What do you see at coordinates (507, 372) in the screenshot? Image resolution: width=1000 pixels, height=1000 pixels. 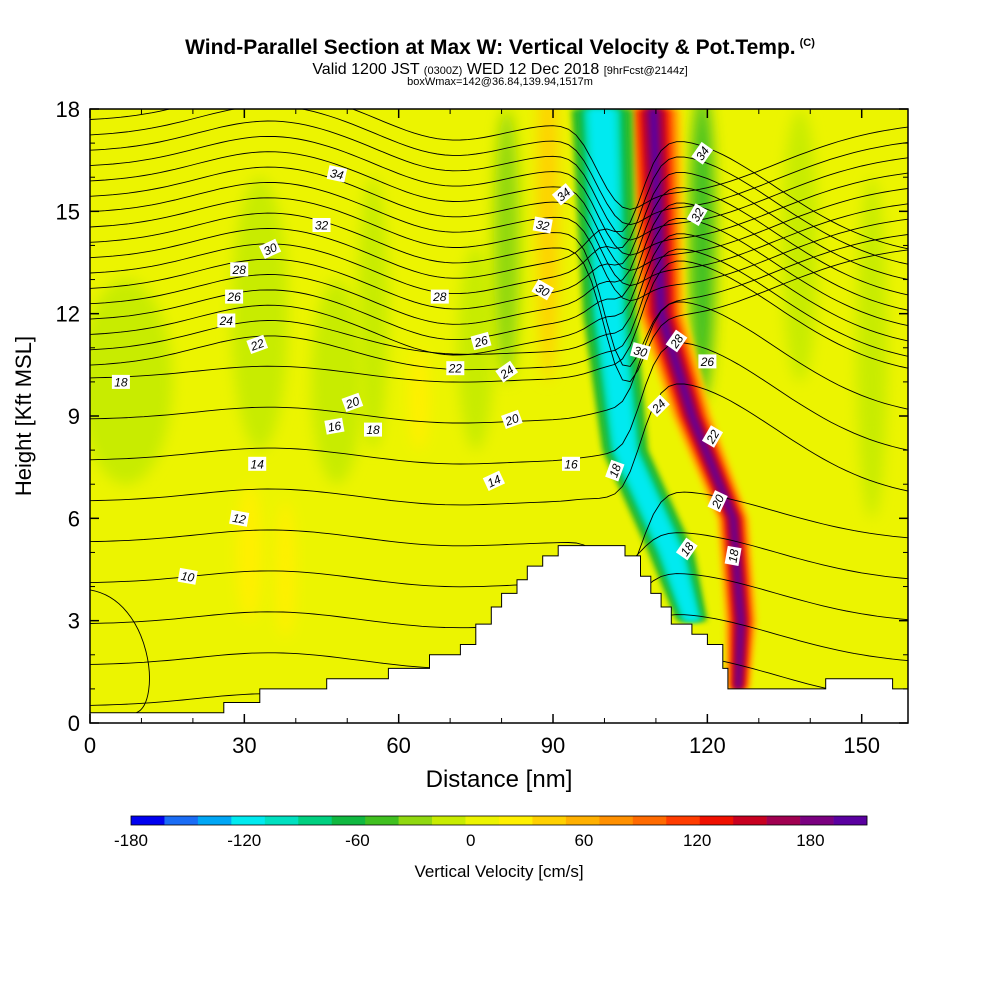 I see `contour-label-text: 24` at bounding box center [507, 372].